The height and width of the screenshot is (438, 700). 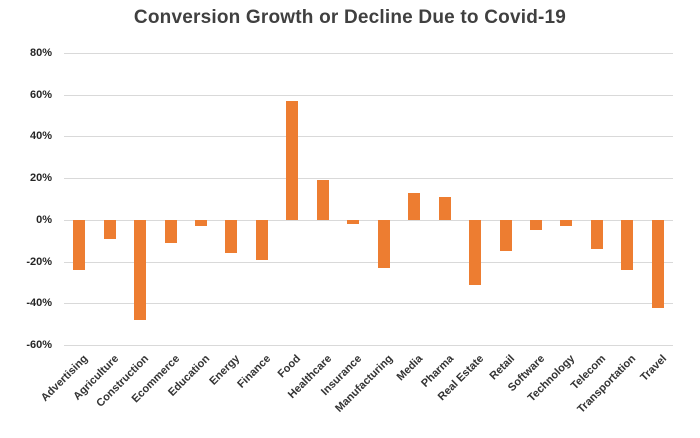 What do you see at coordinates (292, 160) in the screenshot?
I see `bar-food` at bounding box center [292, 160].